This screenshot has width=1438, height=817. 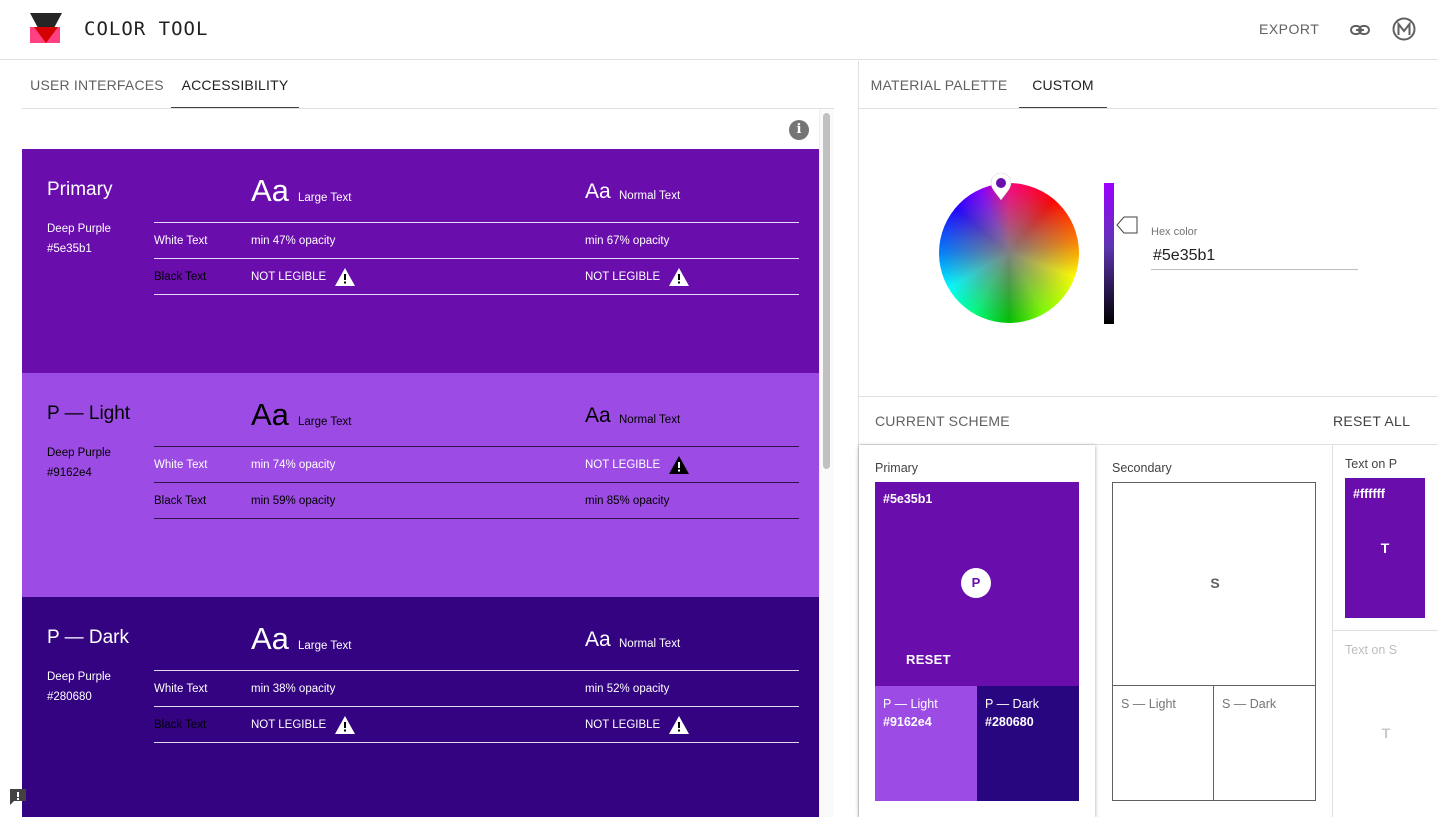 I want to click on swatch-hex: #280680, so click(x=69, y=697).